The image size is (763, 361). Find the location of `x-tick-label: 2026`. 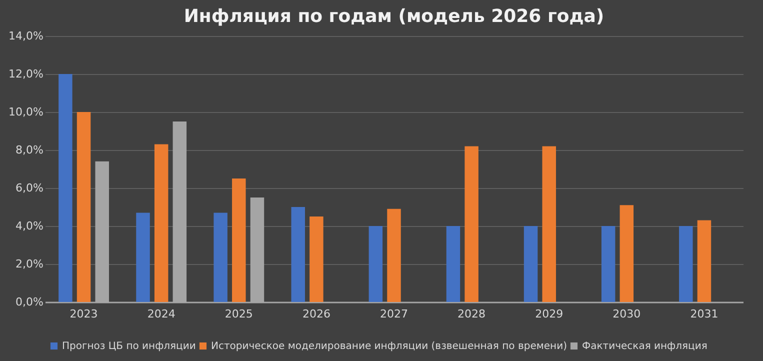

x-tick-label: 2026 is located at coordinates (316, 314).